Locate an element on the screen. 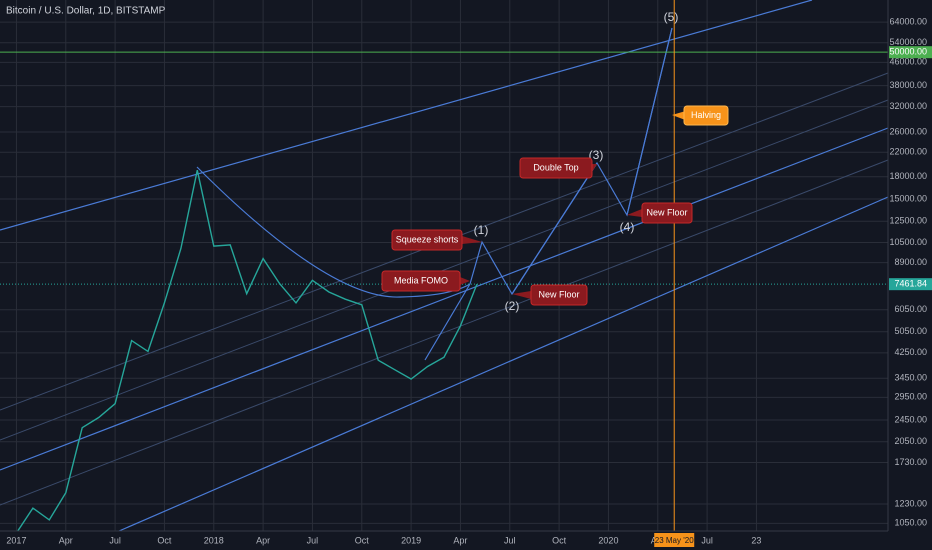 This screenshot has height=550, width=932. date-tag is located at coordinates (674, 540).